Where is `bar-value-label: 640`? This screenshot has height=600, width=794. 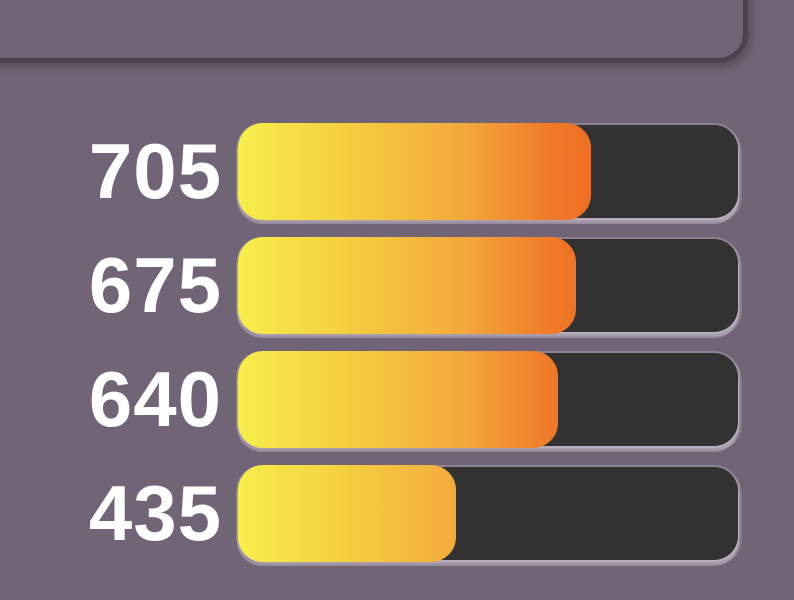 bar-value-label: 640 is located at coordinates (155, 399).